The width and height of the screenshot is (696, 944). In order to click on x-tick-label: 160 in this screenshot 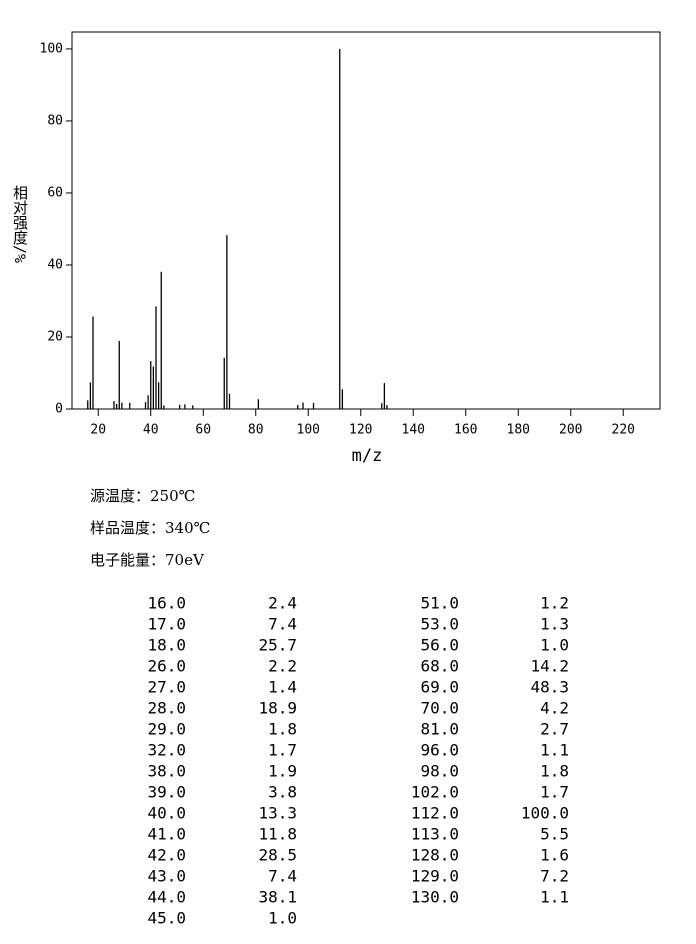, I will do `click(465, 430)`.